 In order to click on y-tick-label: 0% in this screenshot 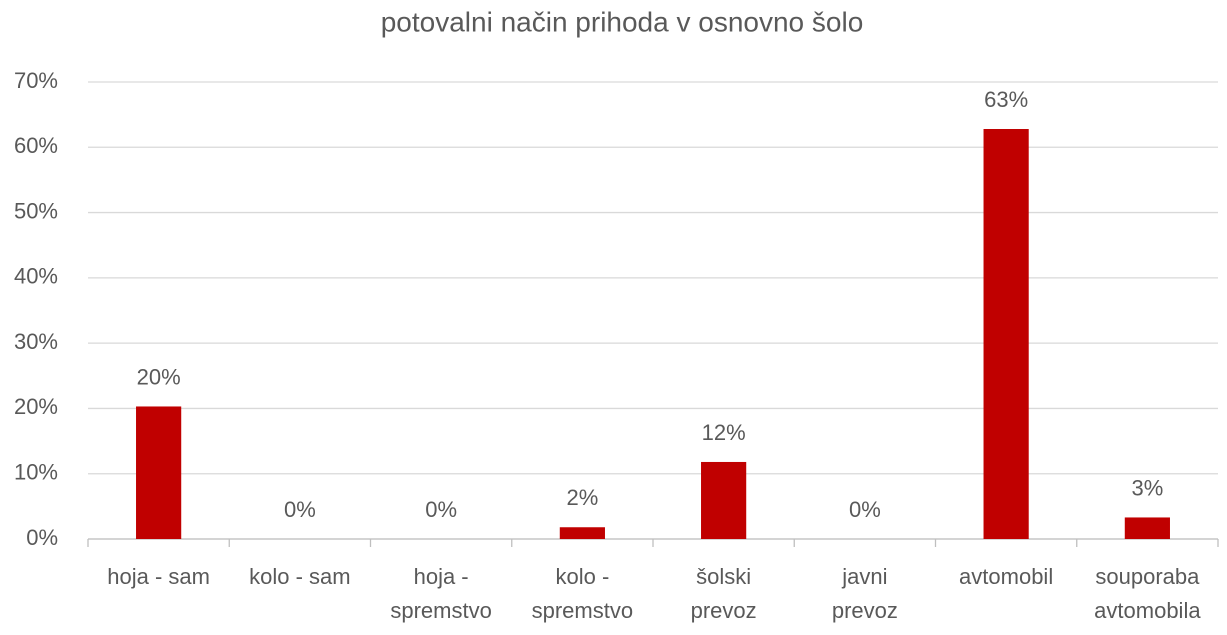, I will do `click(42, 537)`.